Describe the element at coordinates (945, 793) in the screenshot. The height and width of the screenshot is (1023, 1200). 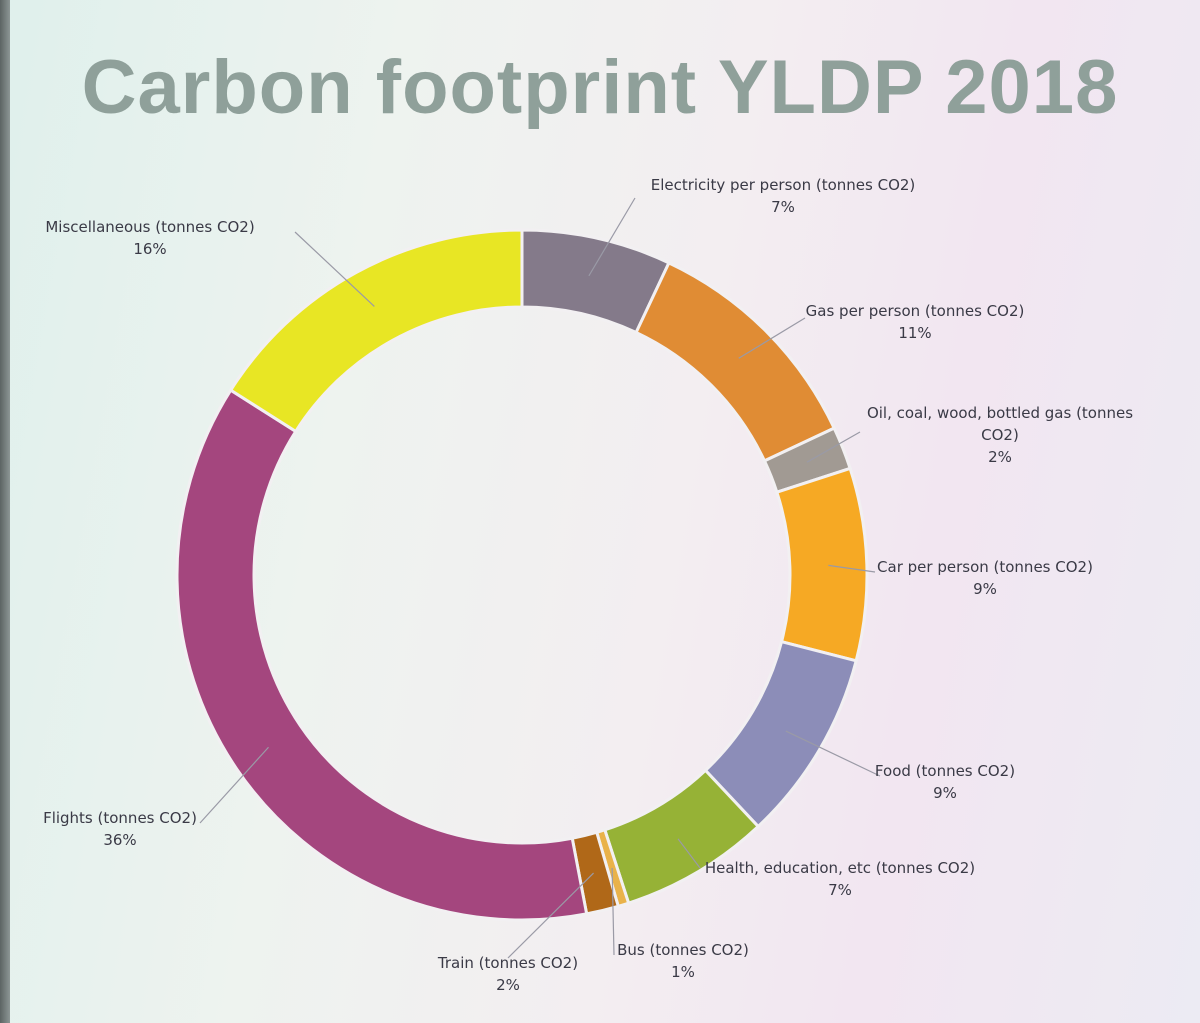
I see `slice-percent-5: 9%` at that location.